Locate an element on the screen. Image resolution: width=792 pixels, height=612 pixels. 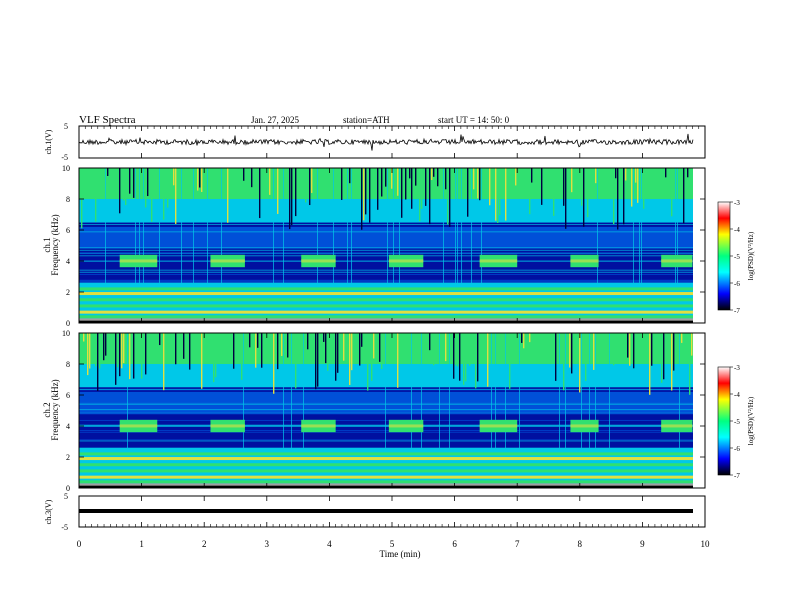
ch2-colorbar-ticks: -3 -4 -5 -6 -7 is located at coordinates (735, 422).